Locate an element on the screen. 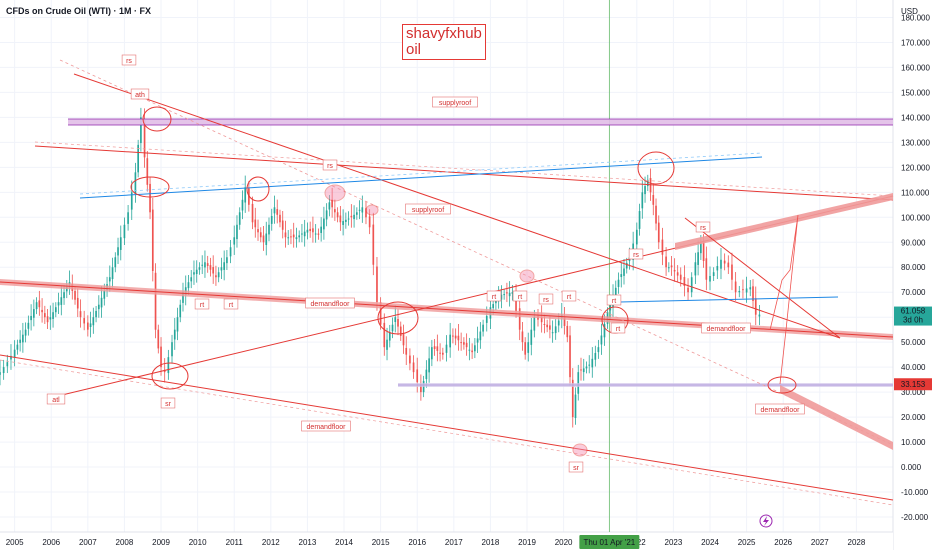  y-tick-label: 10.000 is located at coordinates (913, 442).